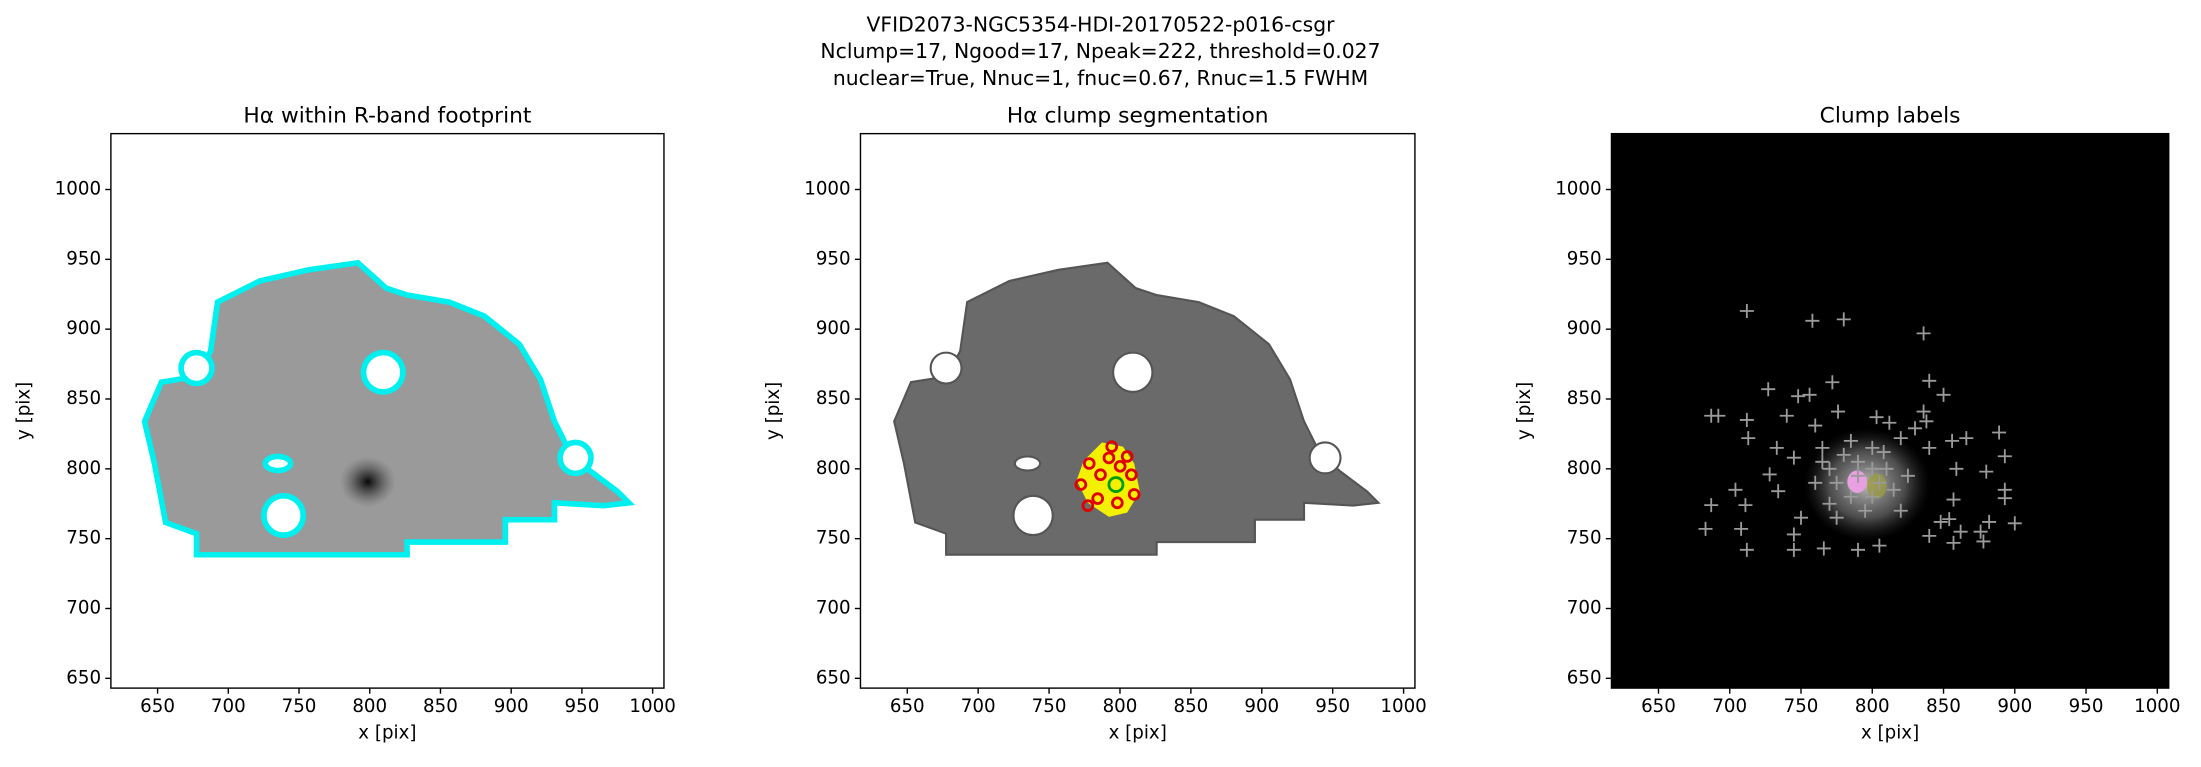  I want to click on suptitle: VFID2073-NGC5354-HDI-20170522-p016-csgr, so click(1100, 25).